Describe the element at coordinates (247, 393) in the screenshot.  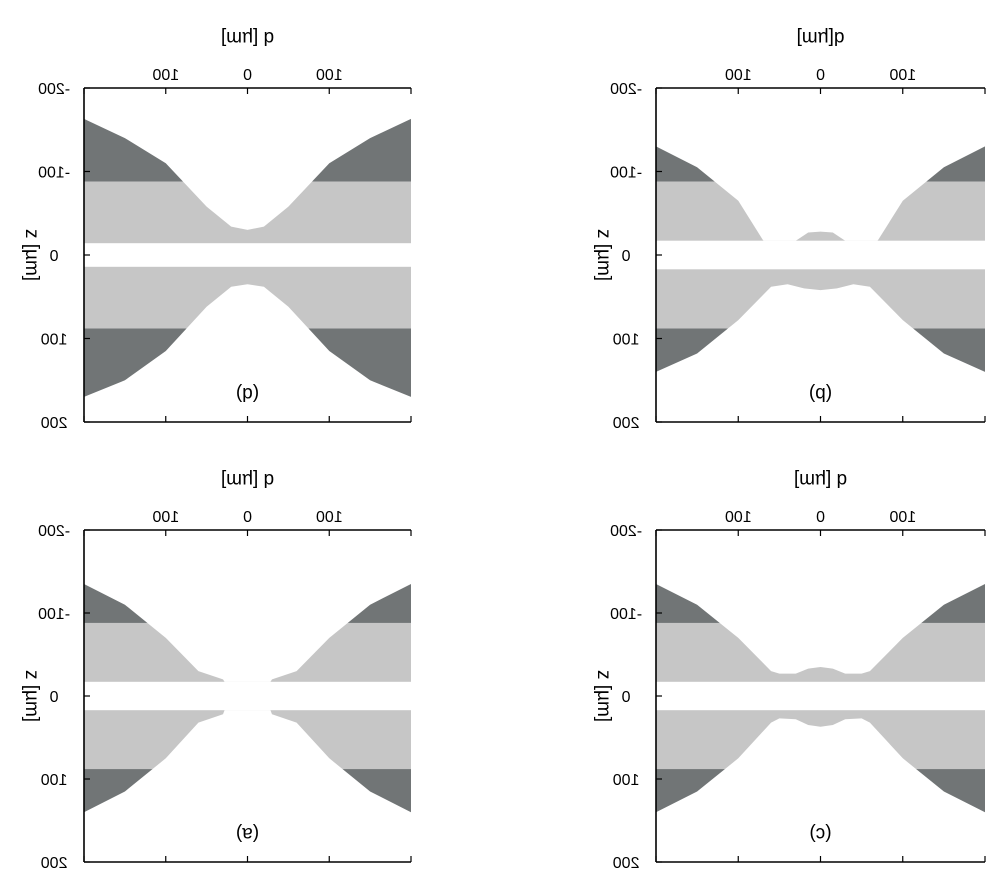
I see `panel-label: (d)` at that location.